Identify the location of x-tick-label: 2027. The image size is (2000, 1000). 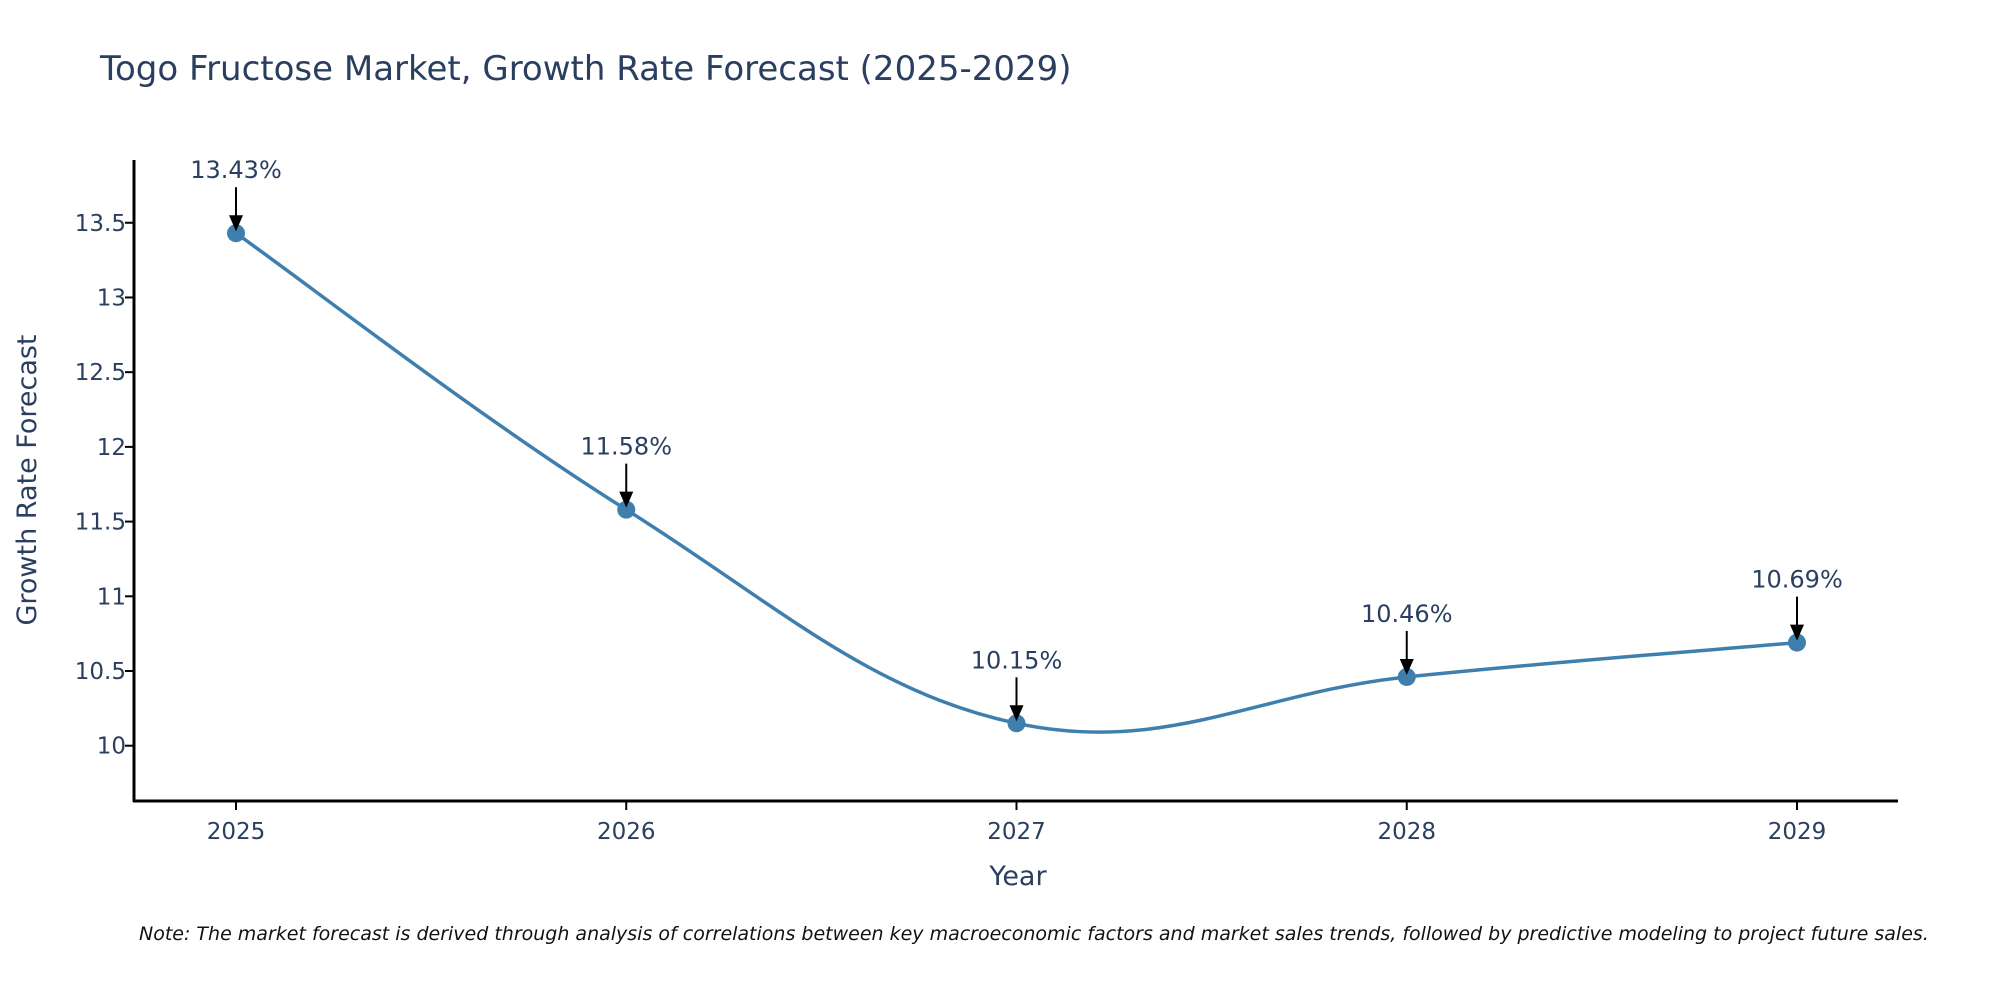
(1016, 832).